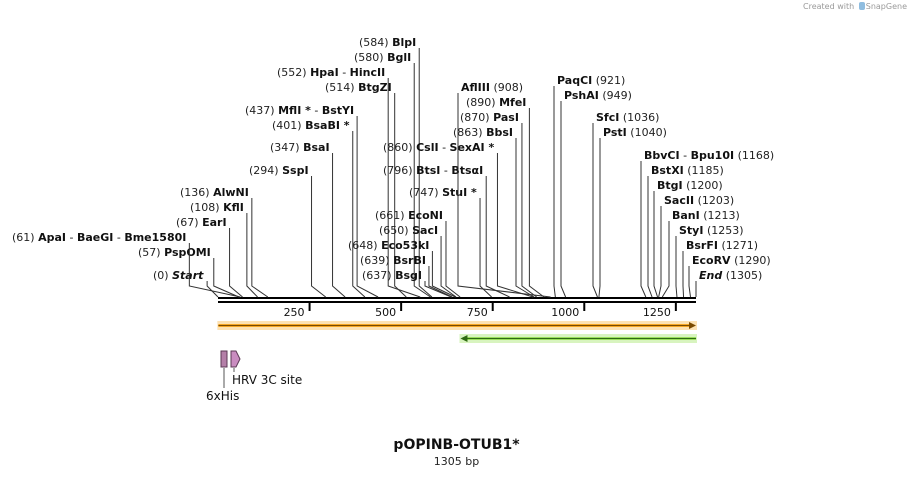 This screenshot has width=913, height=478. What do you see at coordinates (744, 275) in the screenshot?
I see `site-position-end: (1305)` at bounding box center [744, 275].